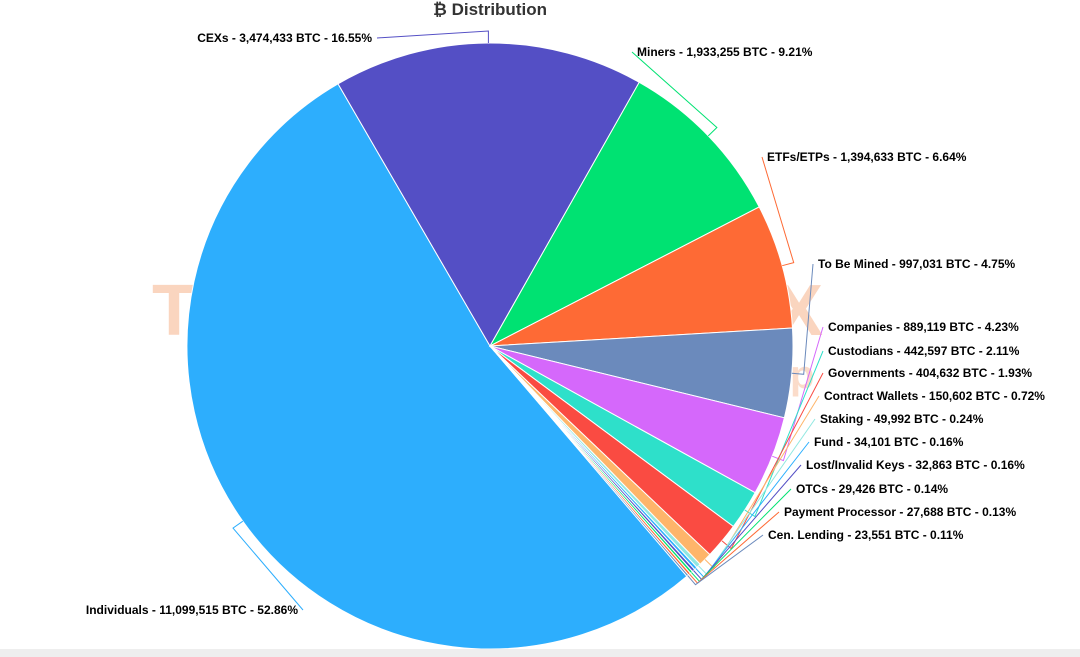 This screenshot has width=1080, height=657. Describe the element at coordinates (778, 211) in the screenshot. I see `connector-etfs-etps` at that location.